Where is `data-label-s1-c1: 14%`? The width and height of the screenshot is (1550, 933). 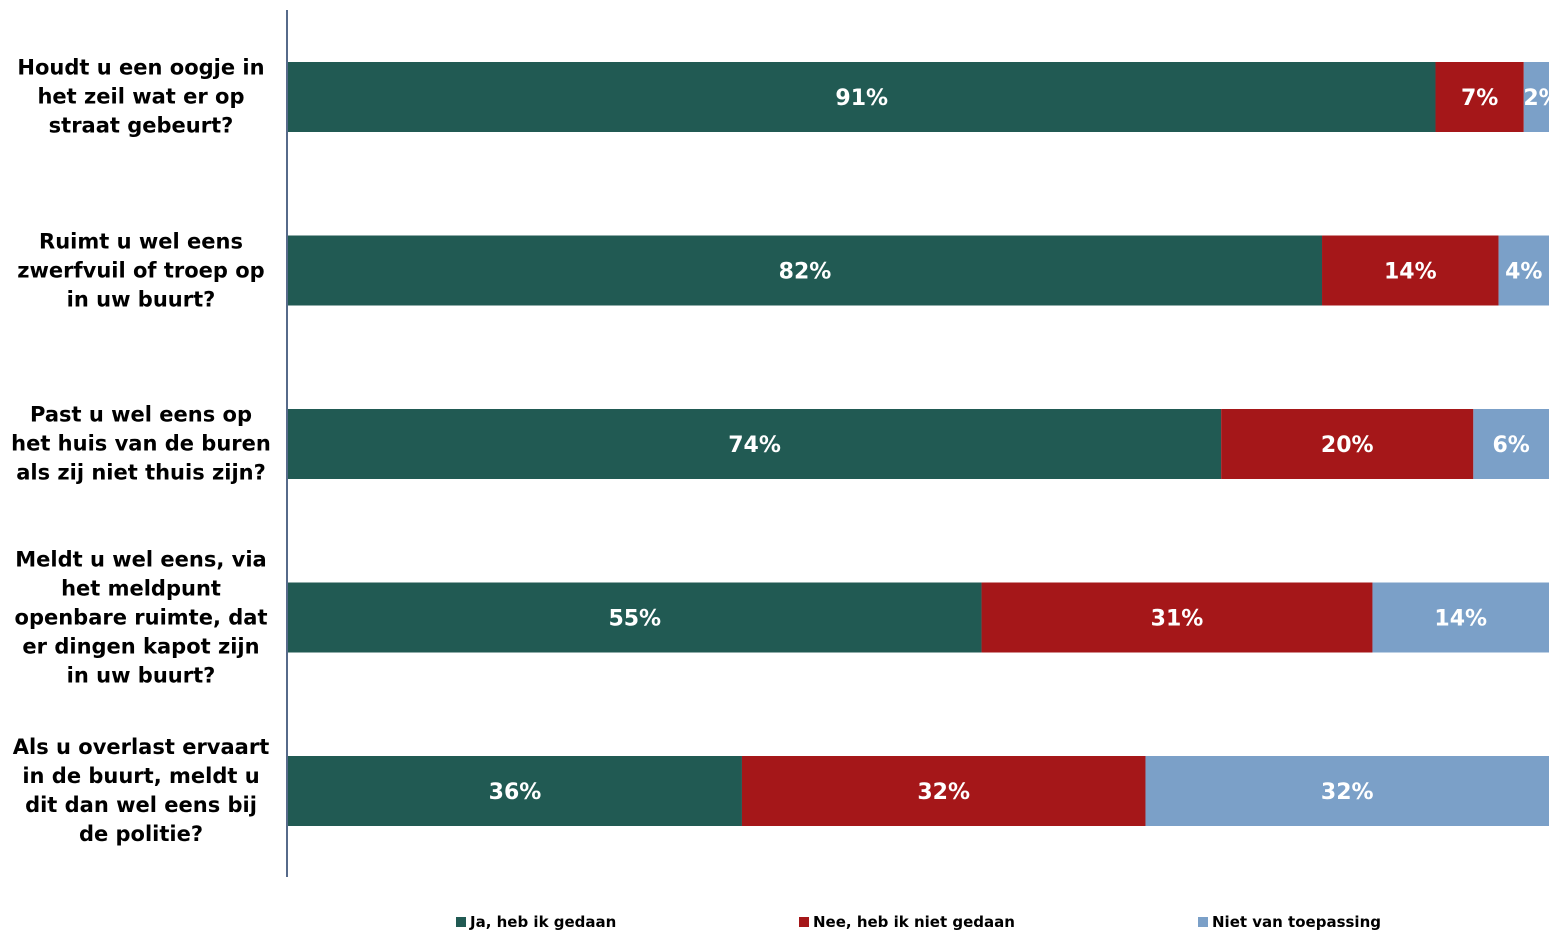
data-label-s1-c1: 14% is located at coordinates (1410, 272).